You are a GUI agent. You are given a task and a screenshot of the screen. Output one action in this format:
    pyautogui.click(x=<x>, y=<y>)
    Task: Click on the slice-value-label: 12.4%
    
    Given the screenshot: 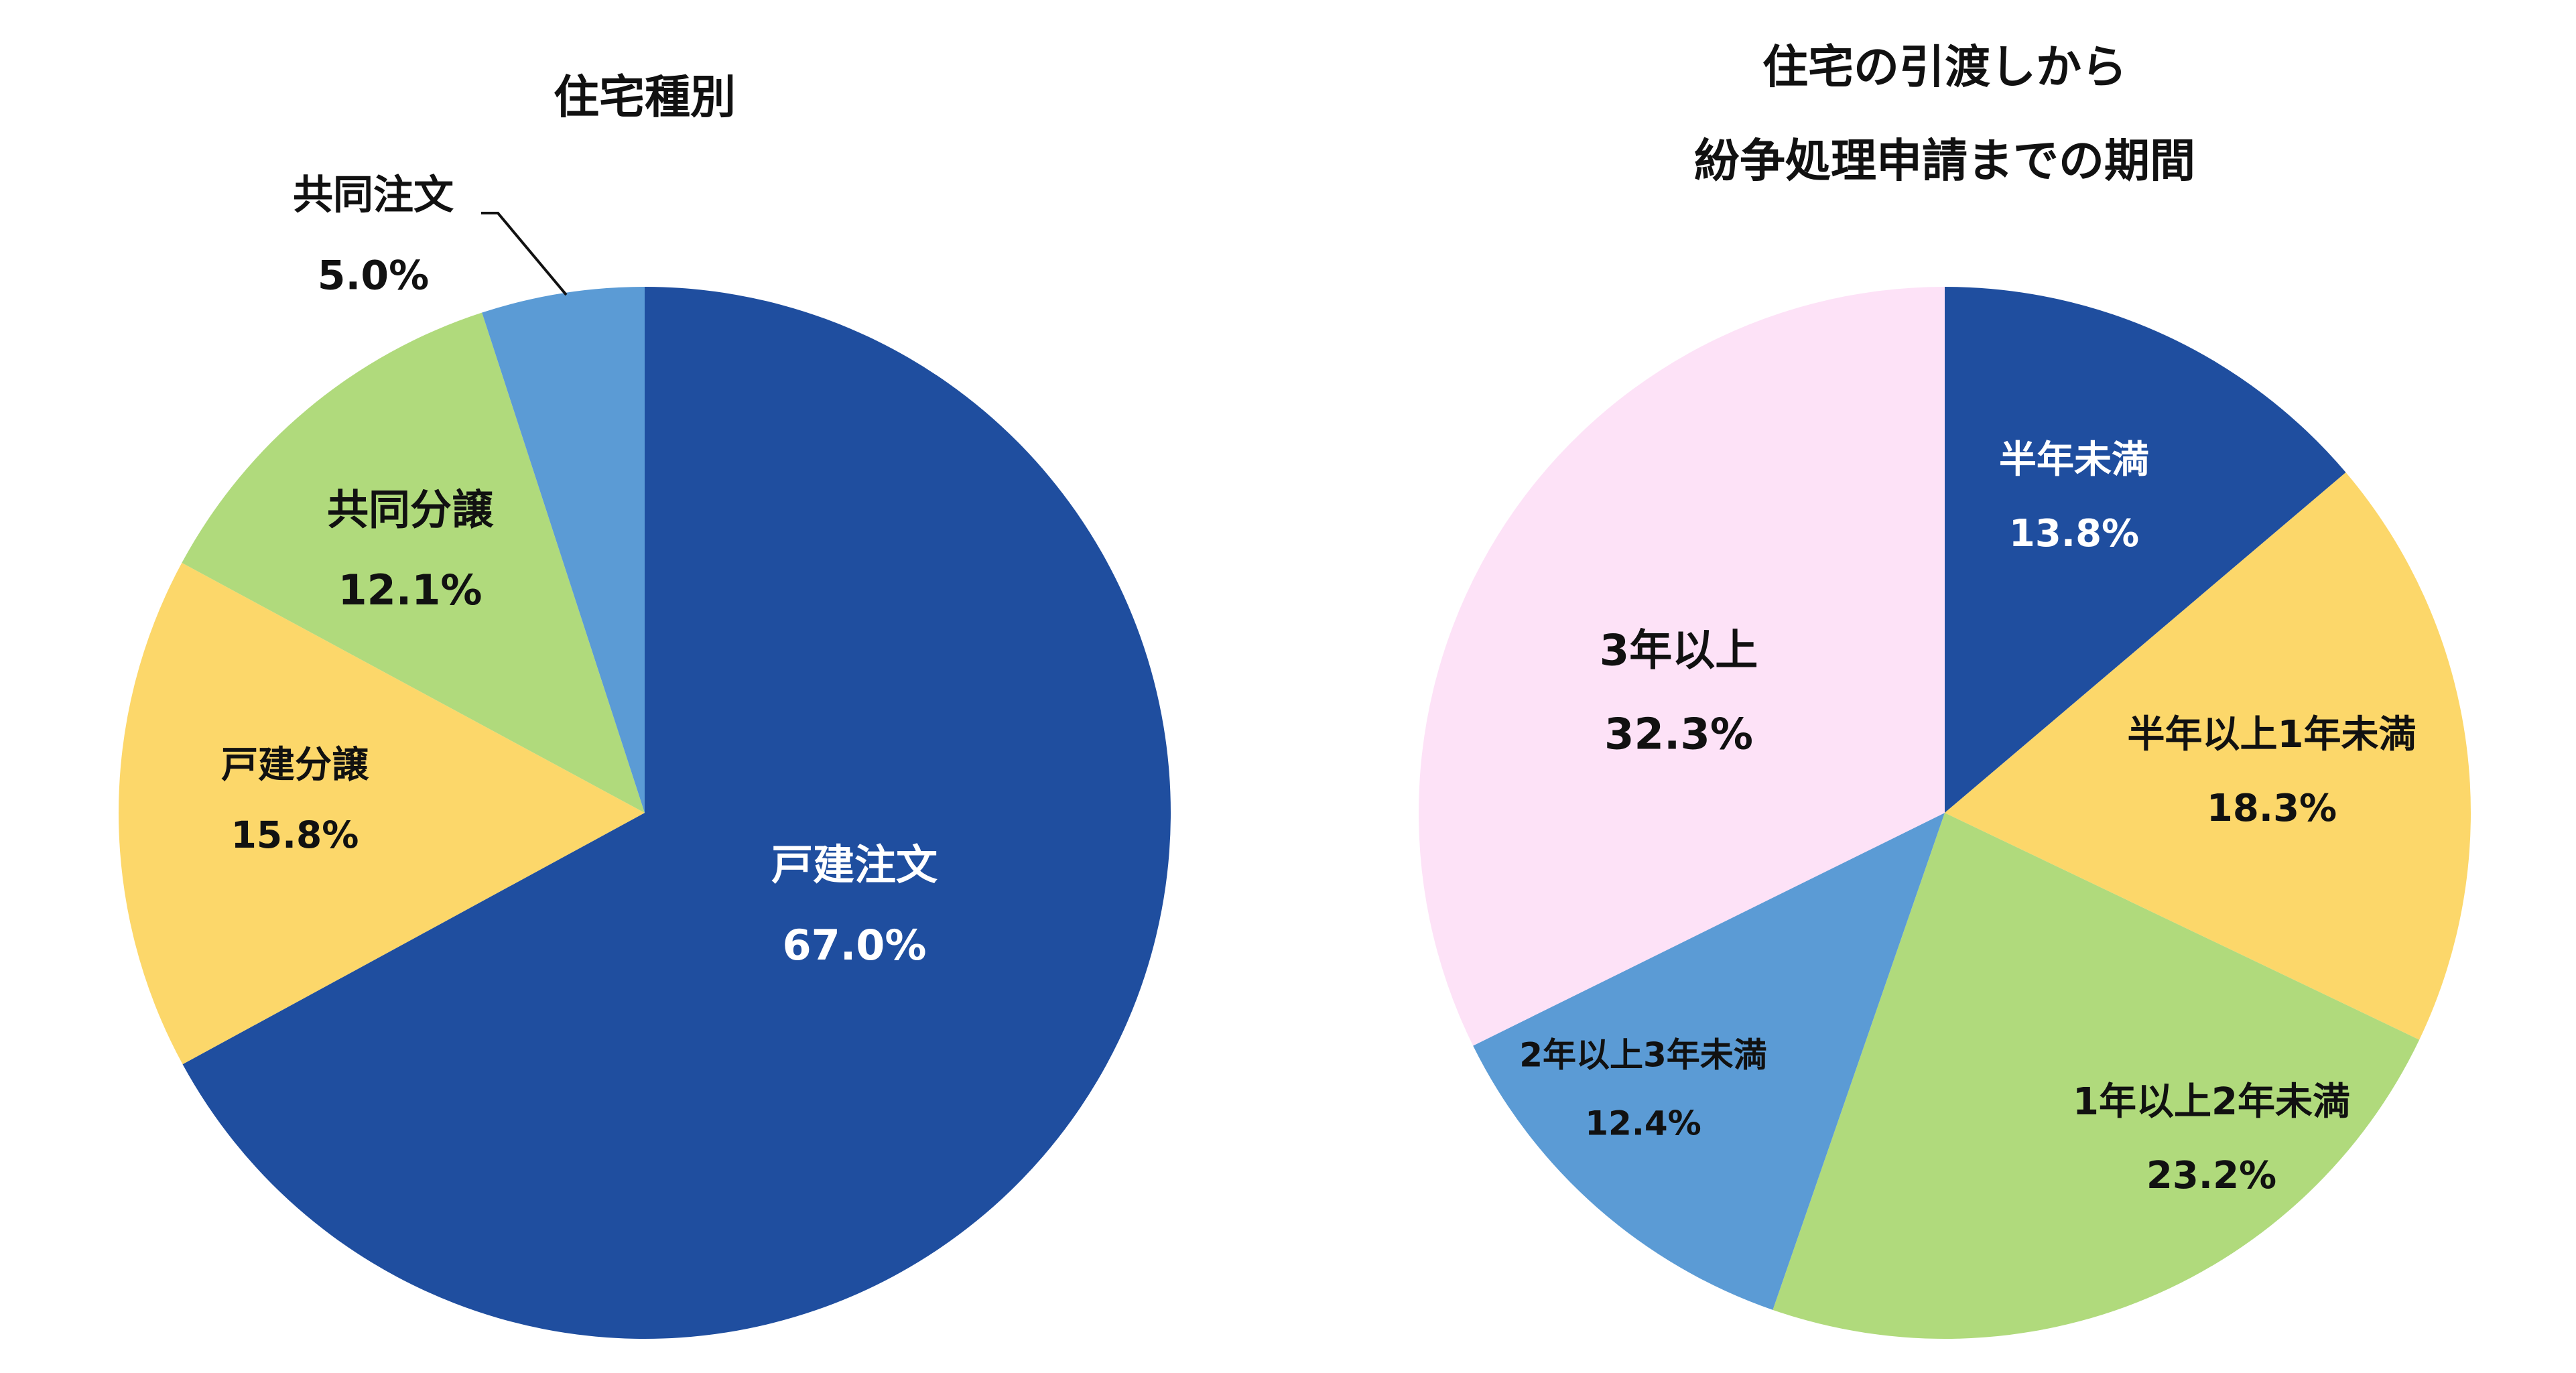 What is the action you would take?
    pyautogui.click(x=1643, y=1123)
    